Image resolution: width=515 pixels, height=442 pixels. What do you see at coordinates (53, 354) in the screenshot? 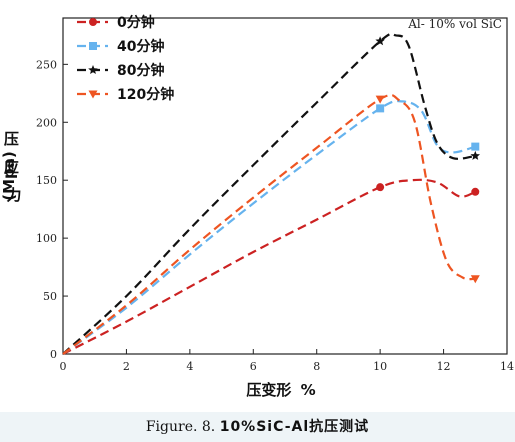
I see `y-tick-label: 0` at bounding box center [53, 354].